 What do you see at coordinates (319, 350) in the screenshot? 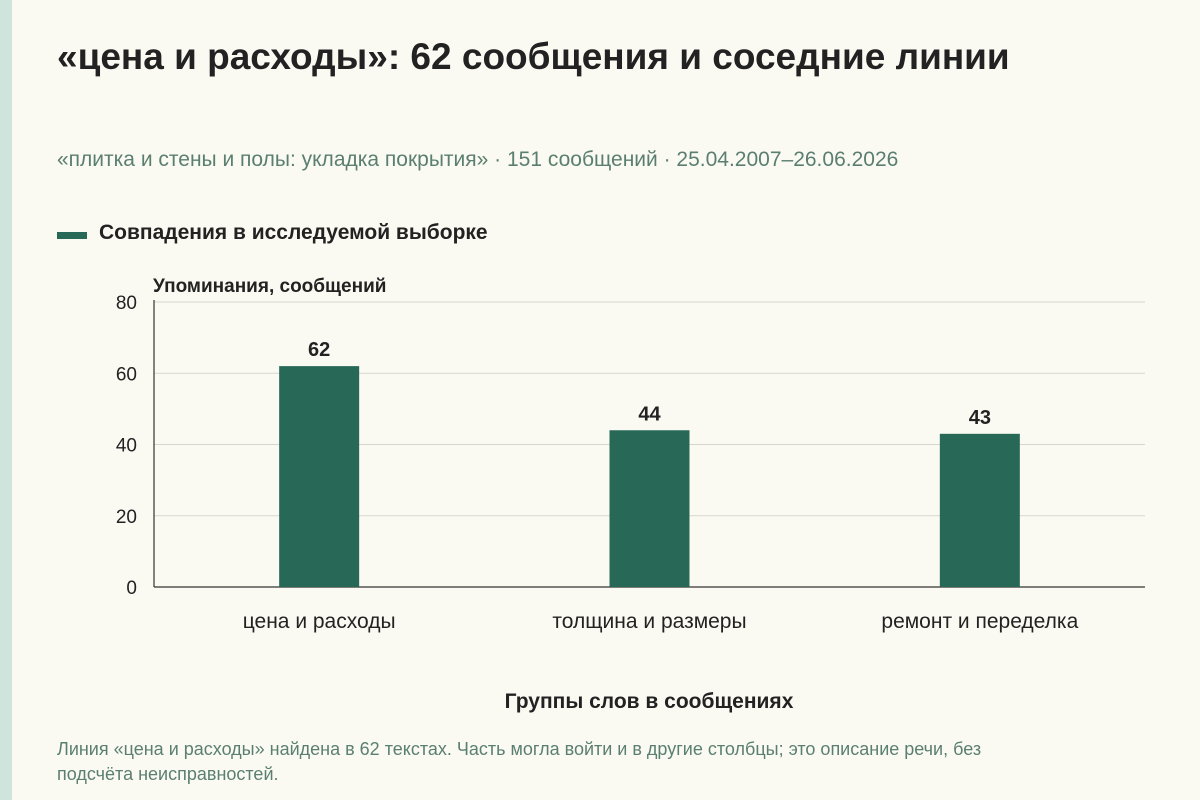
I see `data-label-0: 62` at bounding box center [319, 350].